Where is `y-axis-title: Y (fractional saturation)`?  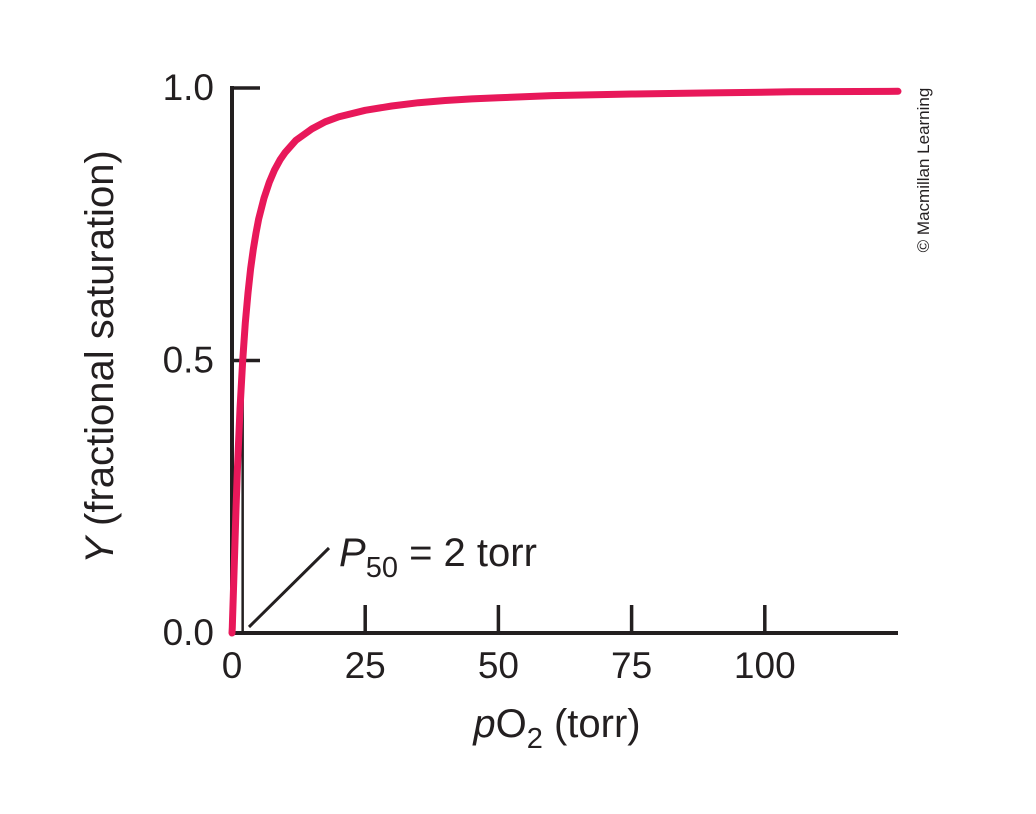
y-axis-title: Y (fractional saturation) is located at coordinates (100, 357).